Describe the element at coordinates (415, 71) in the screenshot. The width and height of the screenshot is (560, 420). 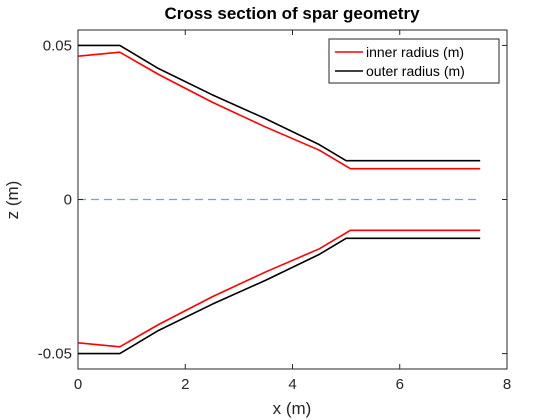
I see `legend-entry-label: outer radius (m)` at that location.